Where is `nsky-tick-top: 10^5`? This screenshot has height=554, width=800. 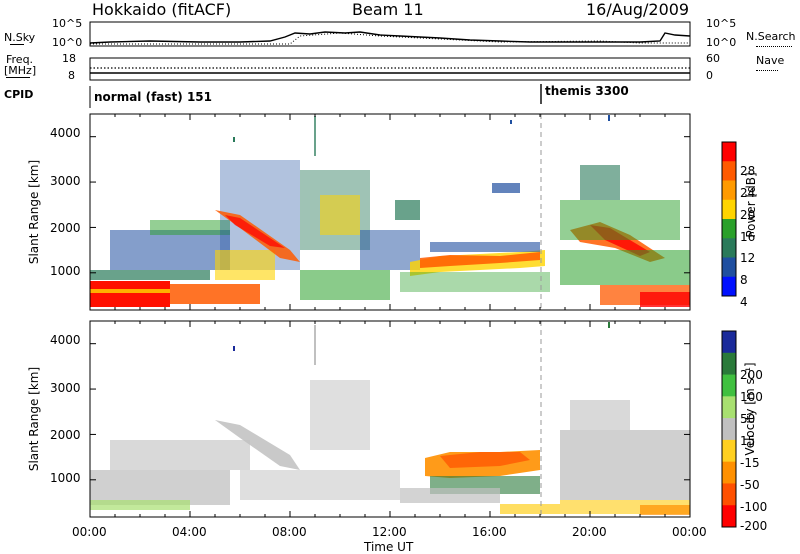
nsky-tick-top: 10^5 is located at coordinates (67, 23).